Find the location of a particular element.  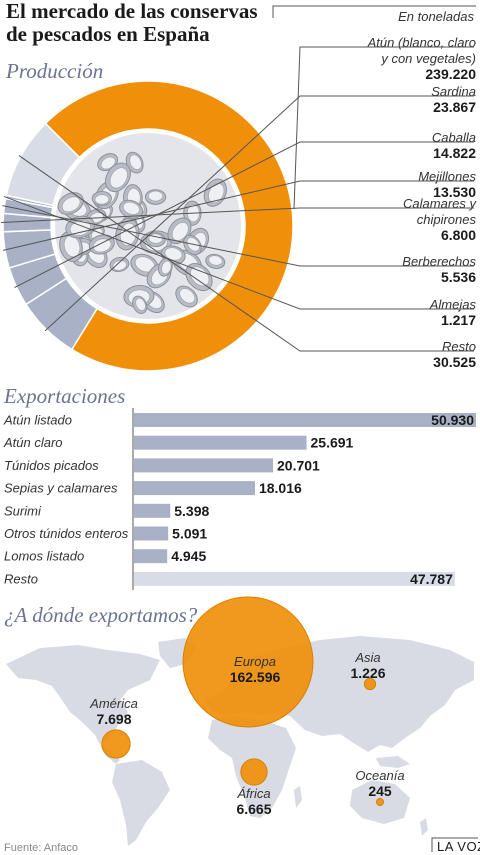

exports-title: Exportaciones is located at coordinates (64, 396).